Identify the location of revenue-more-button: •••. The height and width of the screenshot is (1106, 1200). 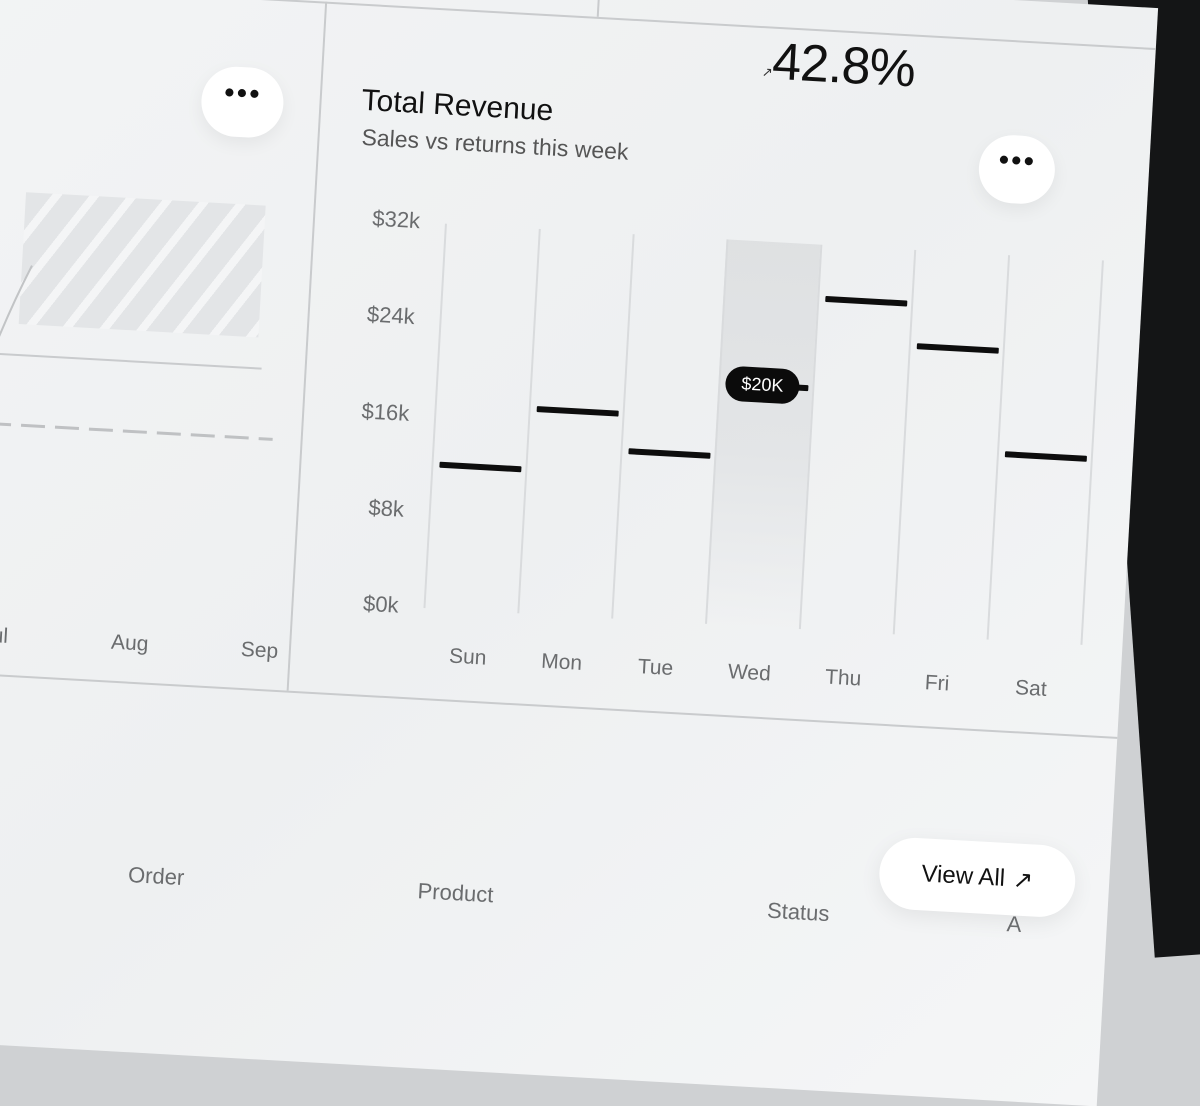
(1017, 169).